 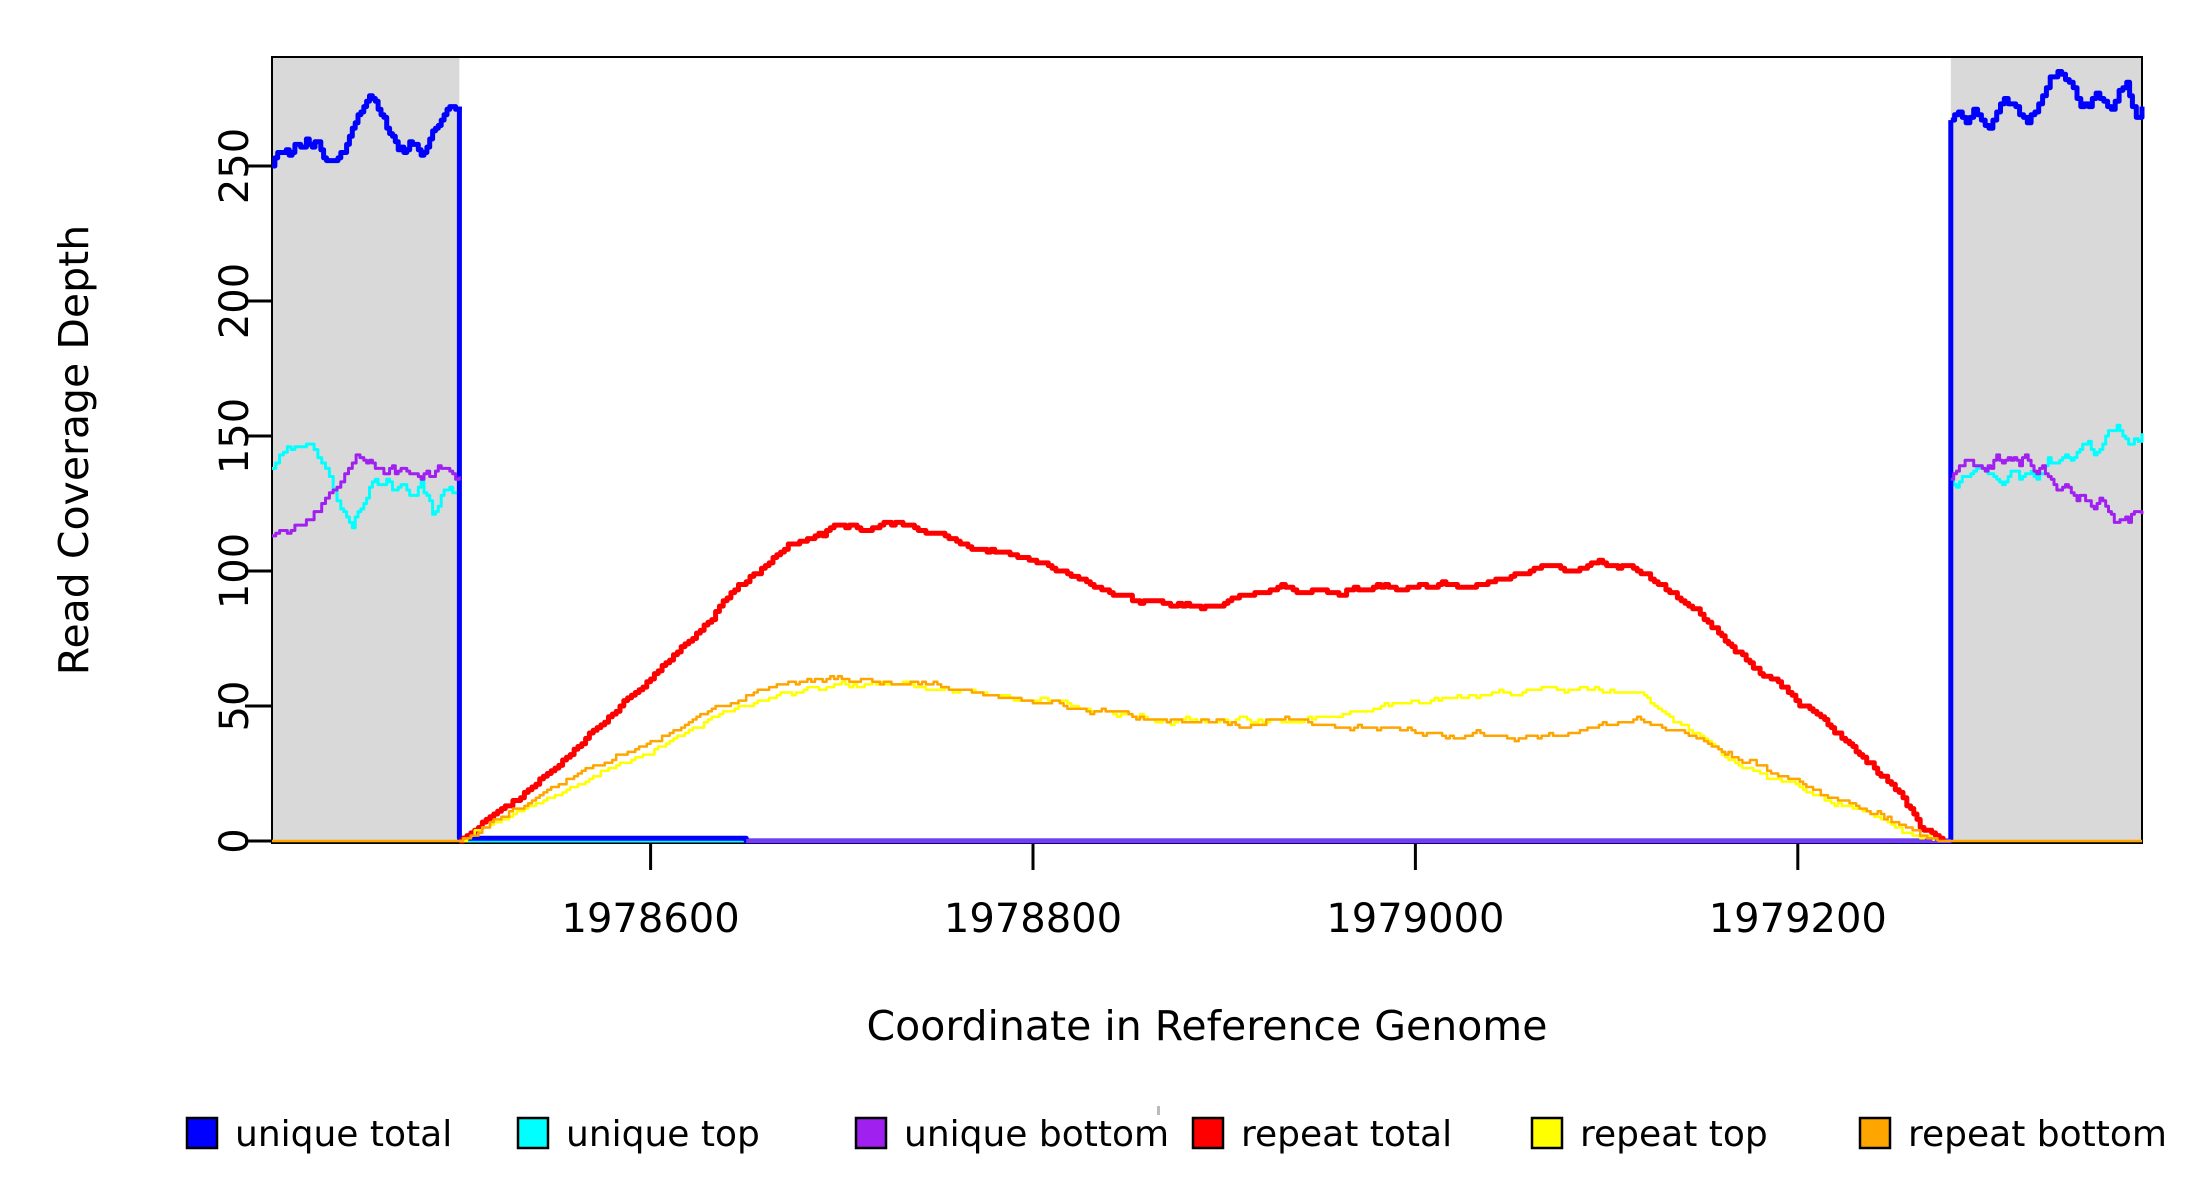 I want to click on y-tick-label: 0, so click(x=235, y=840).